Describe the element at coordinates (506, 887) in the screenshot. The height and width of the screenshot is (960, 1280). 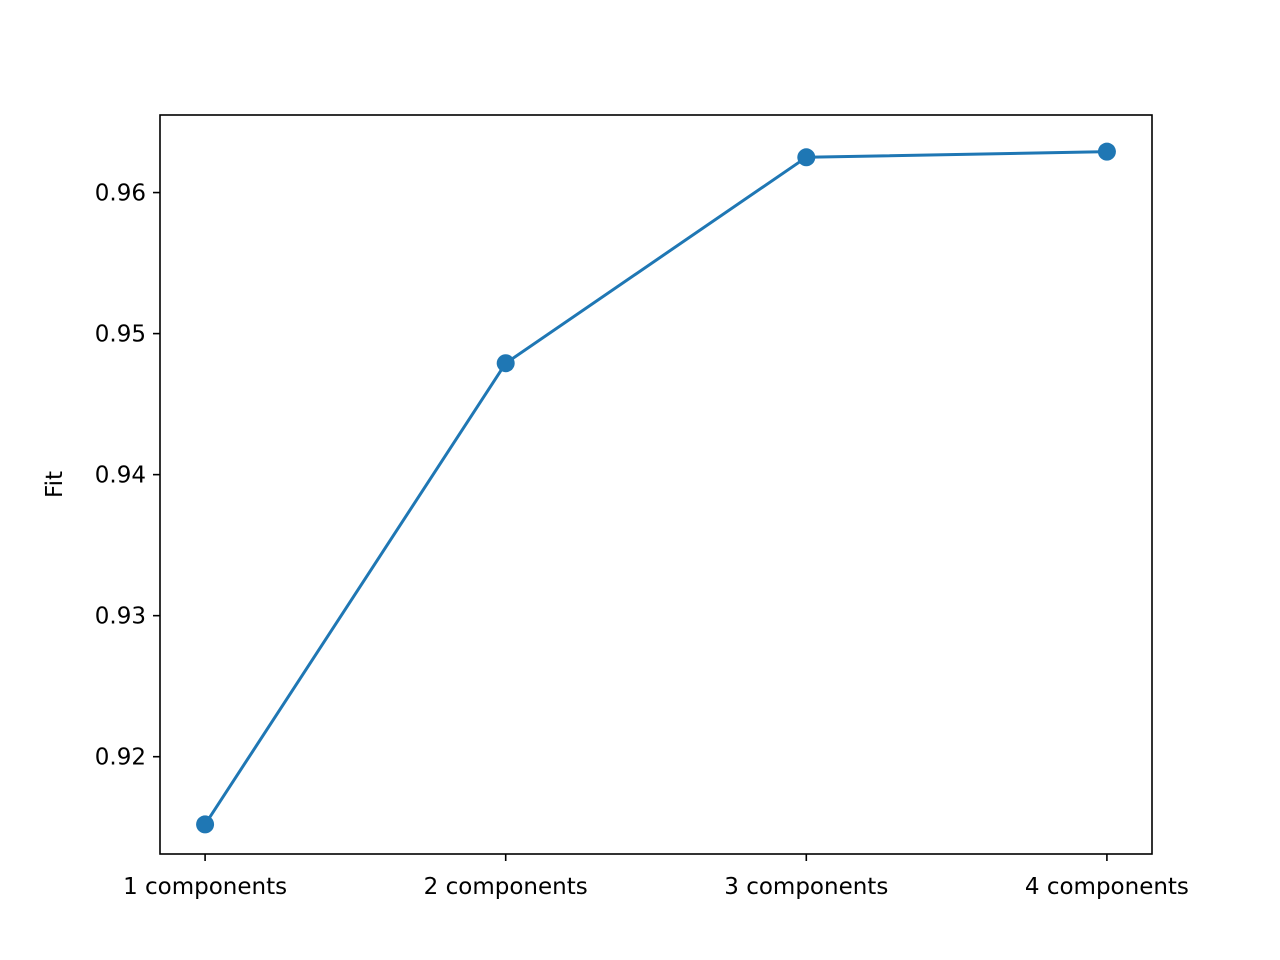
I see `x-tick-label: 2 components` at that location.